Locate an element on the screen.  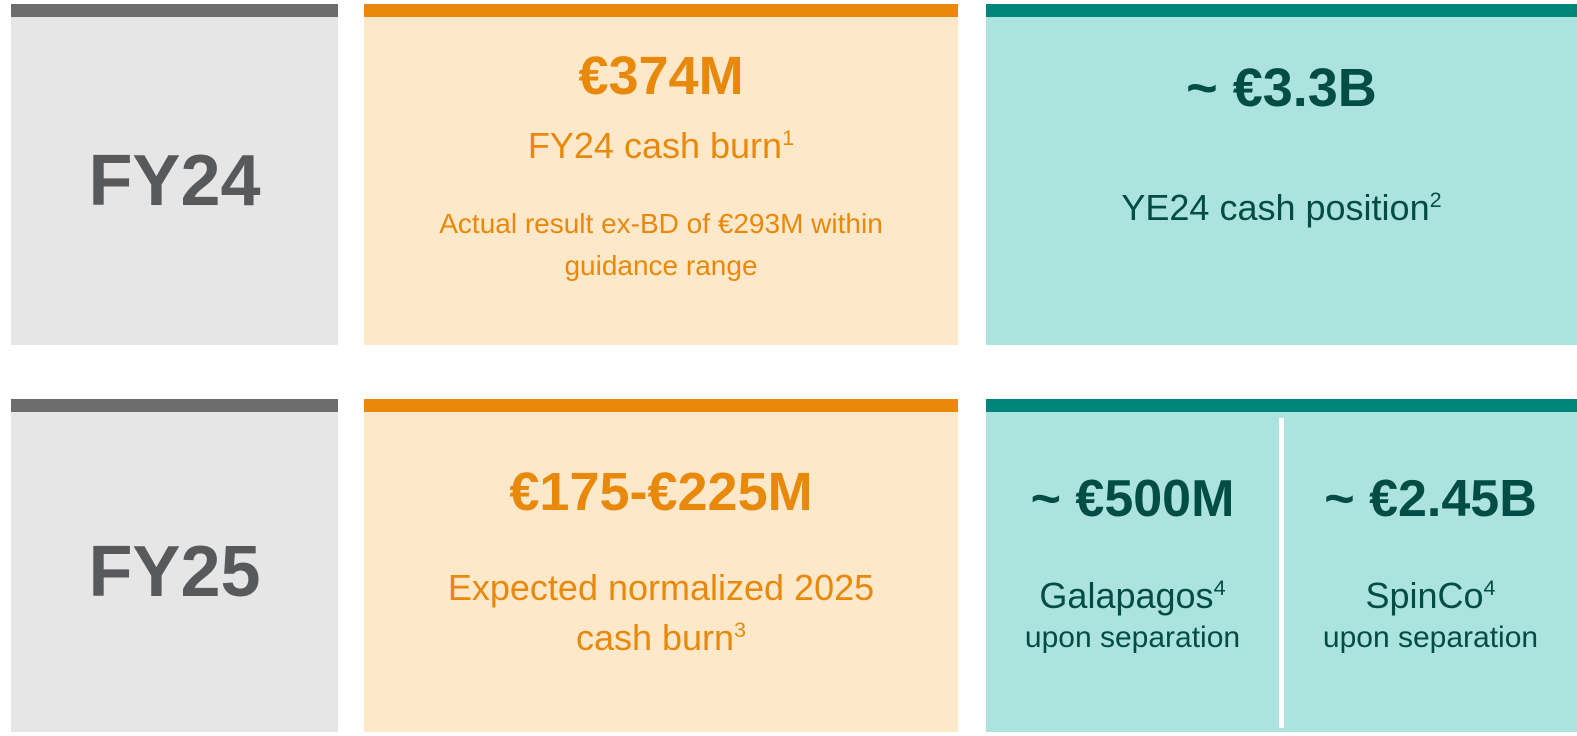
label-text: FY24 cash burn is located at coordinates (655, 145).